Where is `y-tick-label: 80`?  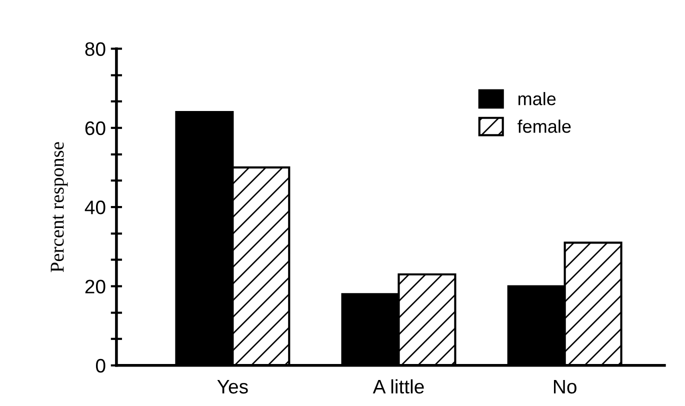
y-tick-label: 80 is located at coordinates (95, 49).